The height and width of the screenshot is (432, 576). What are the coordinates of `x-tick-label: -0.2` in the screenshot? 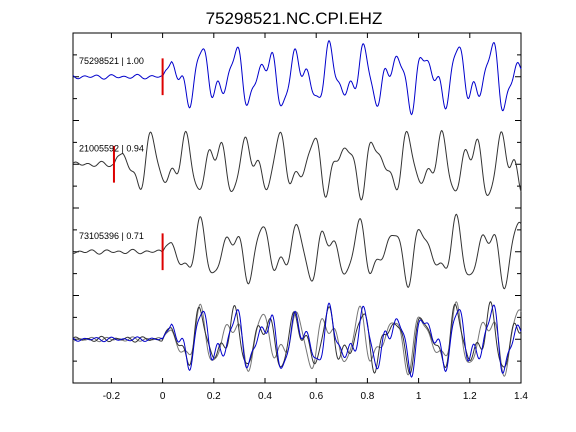 It's located at (112, 396).